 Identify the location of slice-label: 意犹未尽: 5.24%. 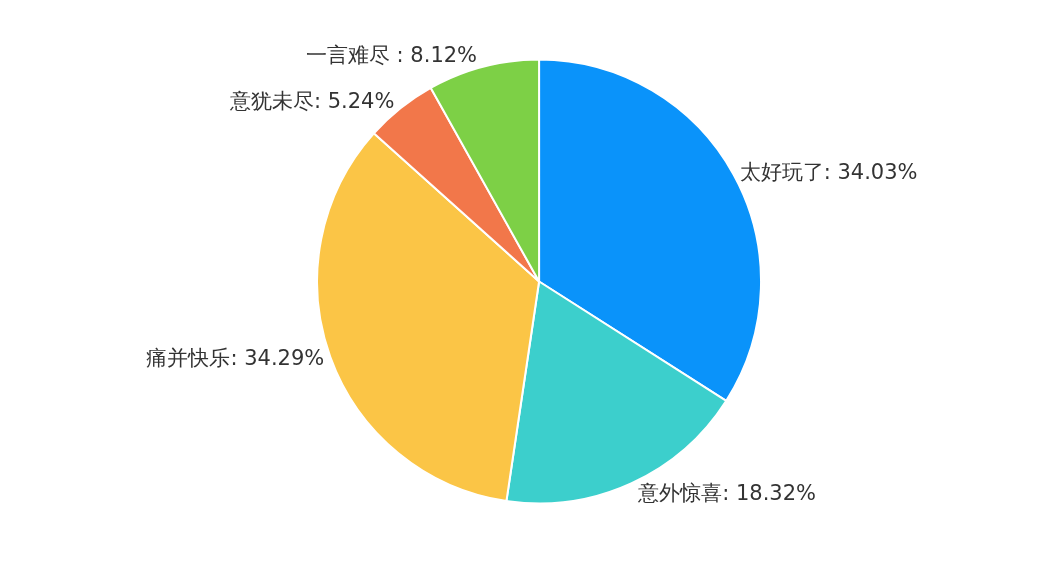
(311, 100).